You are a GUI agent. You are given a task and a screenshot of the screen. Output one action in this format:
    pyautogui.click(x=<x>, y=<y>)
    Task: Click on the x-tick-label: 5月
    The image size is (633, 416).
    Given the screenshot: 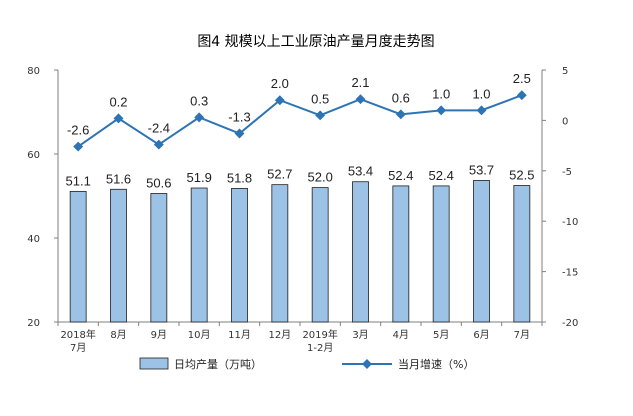 What is the action you would take?
    pyautogui.click(x=441, y=335)
    